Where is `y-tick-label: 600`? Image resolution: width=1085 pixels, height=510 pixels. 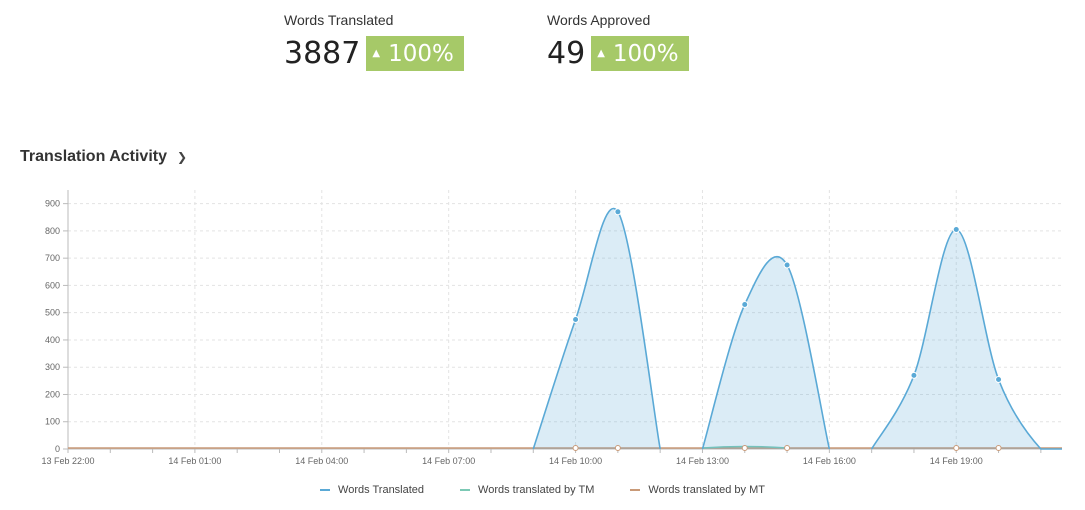
y-tick-label: 600 is located at coordinates (52, 285).